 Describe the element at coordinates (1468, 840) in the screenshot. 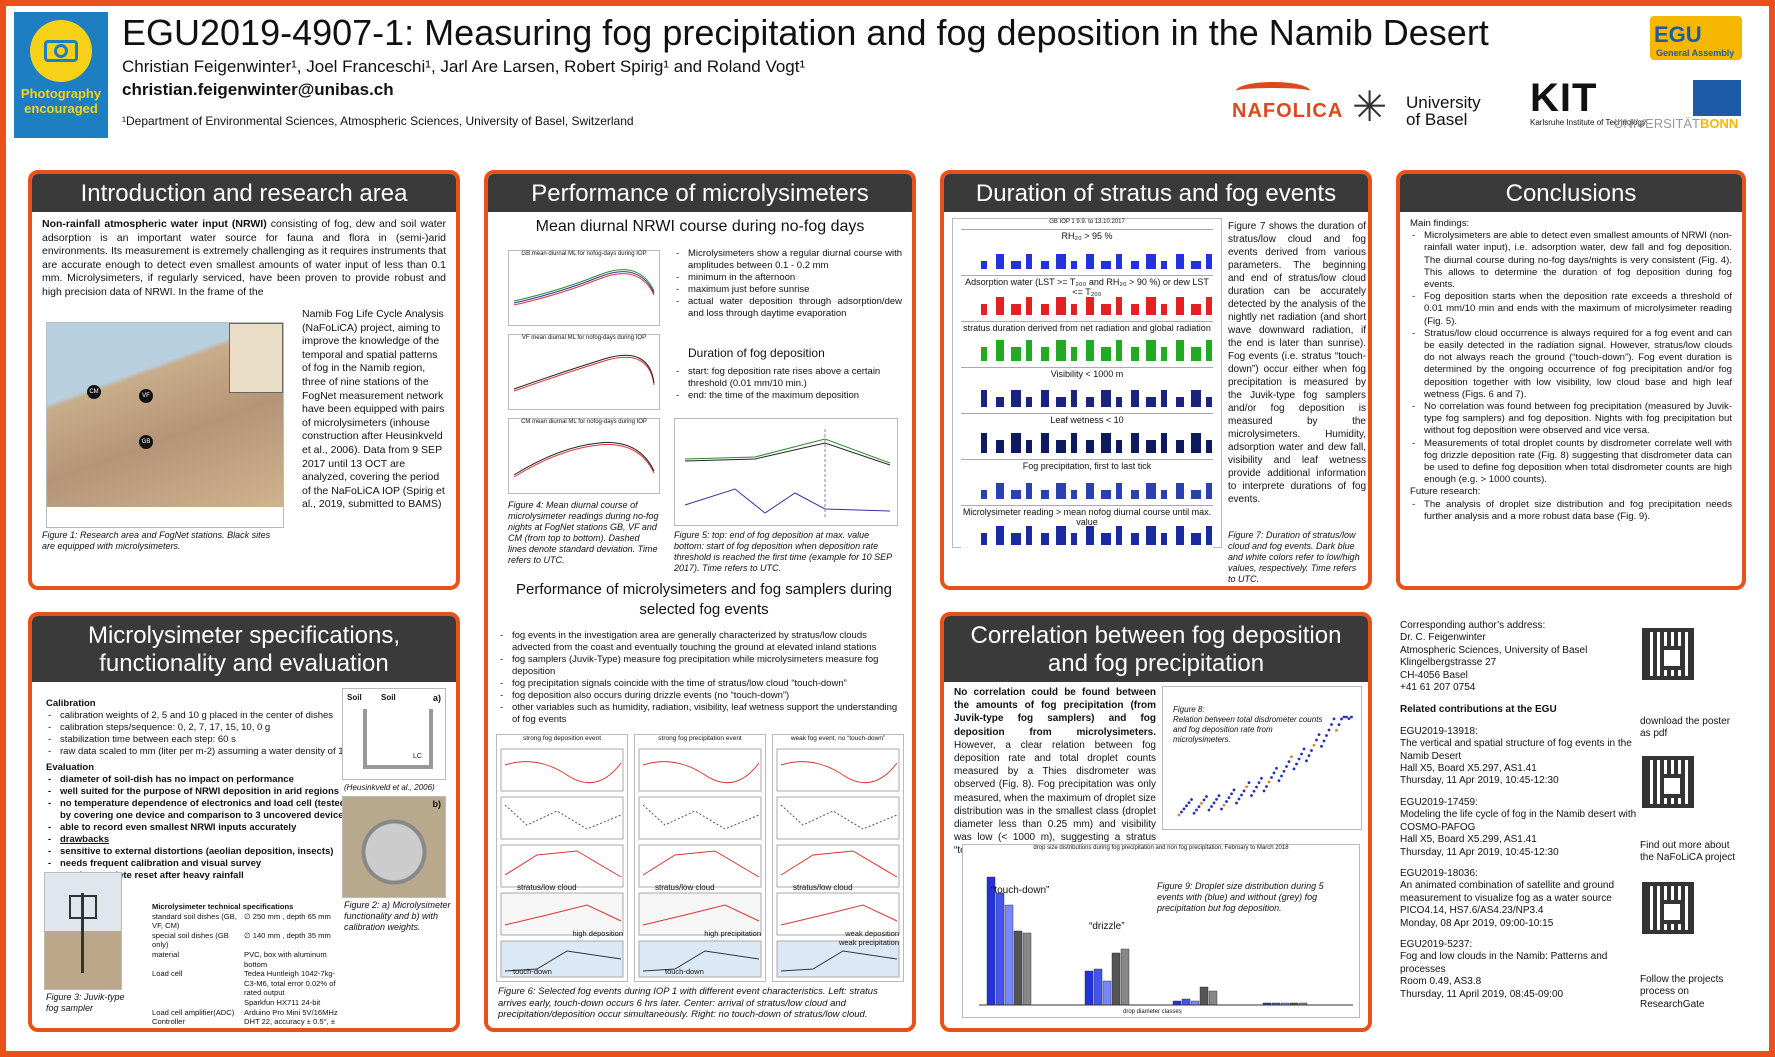

I see `contribution-detail: Hall X5, Board X5.299, AS1.41` at that location.